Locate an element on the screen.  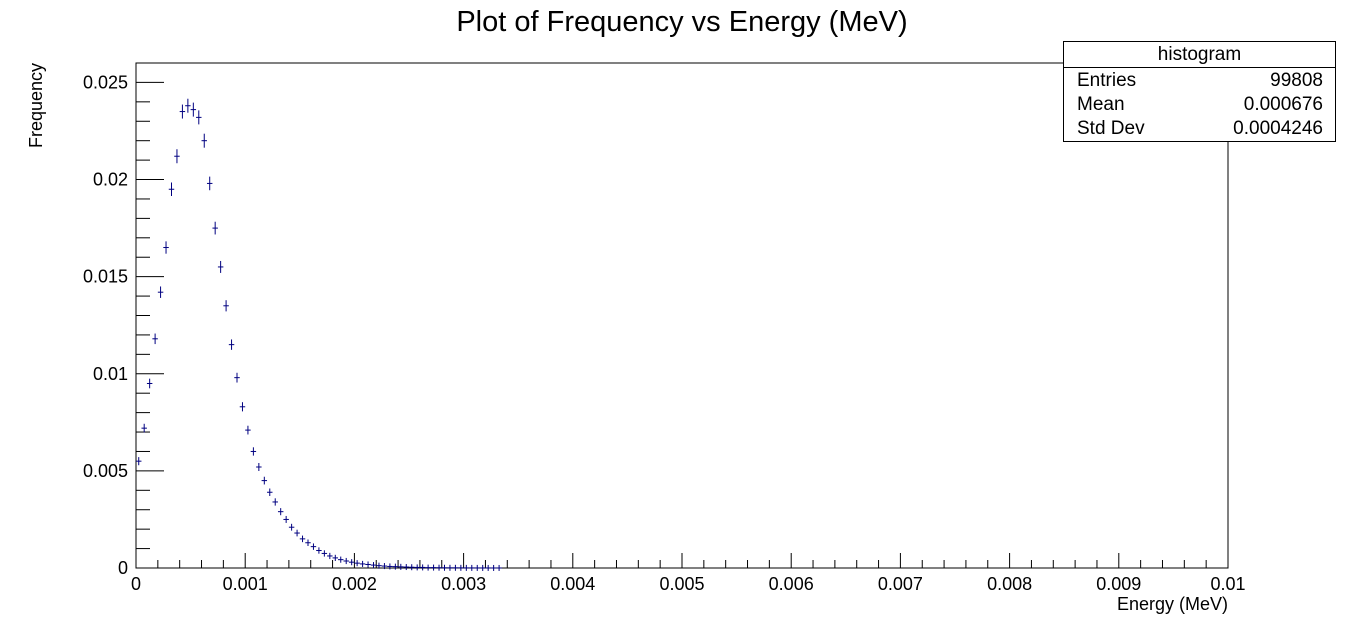
x-tick-label: 0 is located at coordinates (136, 584).